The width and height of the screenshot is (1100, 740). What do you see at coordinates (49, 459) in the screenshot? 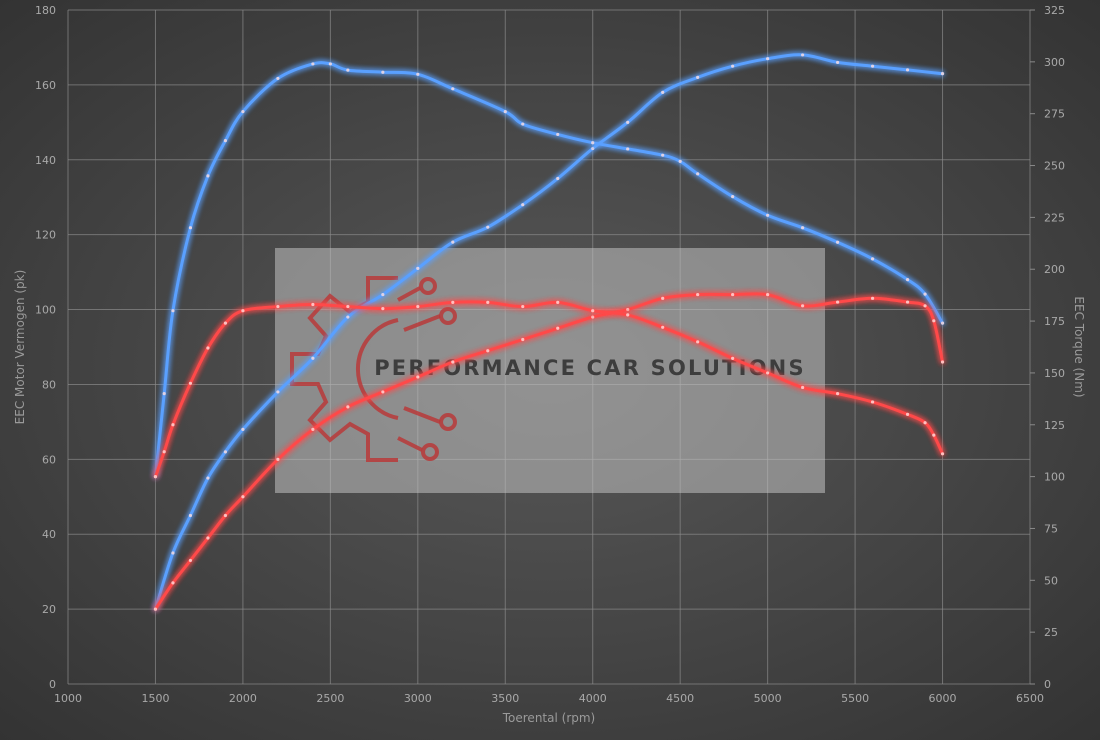
I see `y-left-tick-label: 60` at bounding box center [49, 459].